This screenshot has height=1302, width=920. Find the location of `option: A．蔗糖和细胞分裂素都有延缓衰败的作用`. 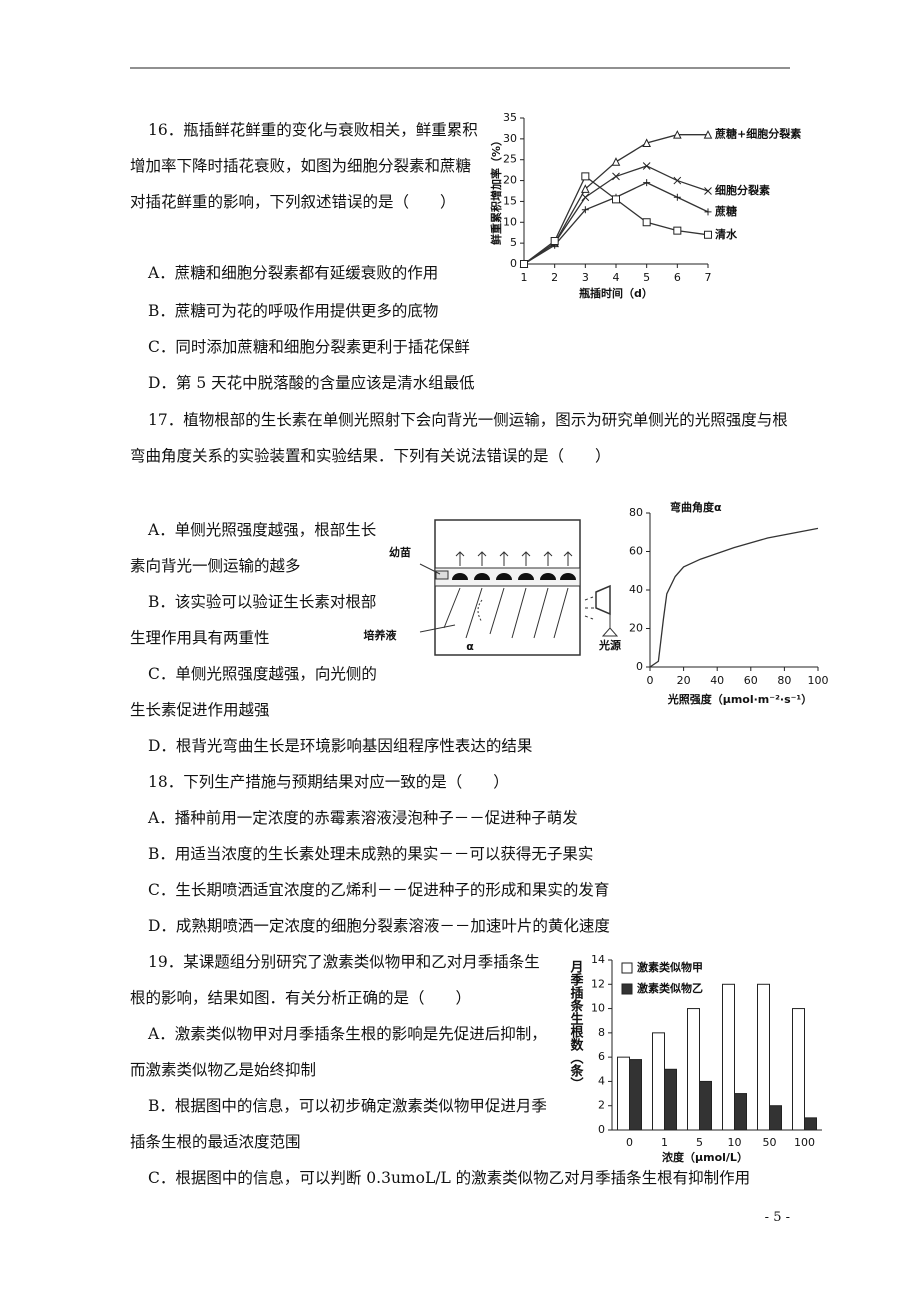

option: A．蔗糖和细胞分裂素都有延缓衰败的作用 is located at coordinates (293, 273).